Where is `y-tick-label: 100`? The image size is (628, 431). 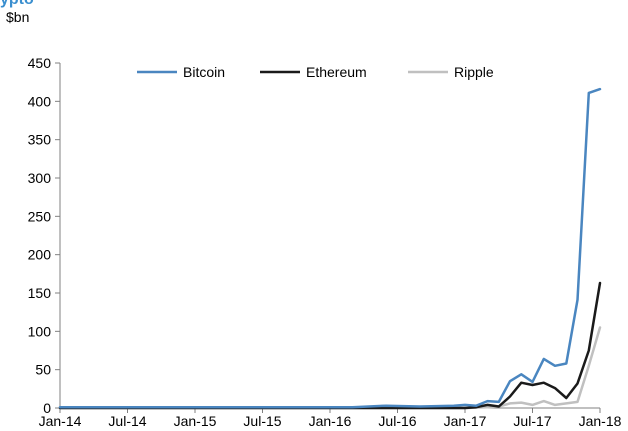 y-tick-label: 100 is located at coordinates (40, 331).